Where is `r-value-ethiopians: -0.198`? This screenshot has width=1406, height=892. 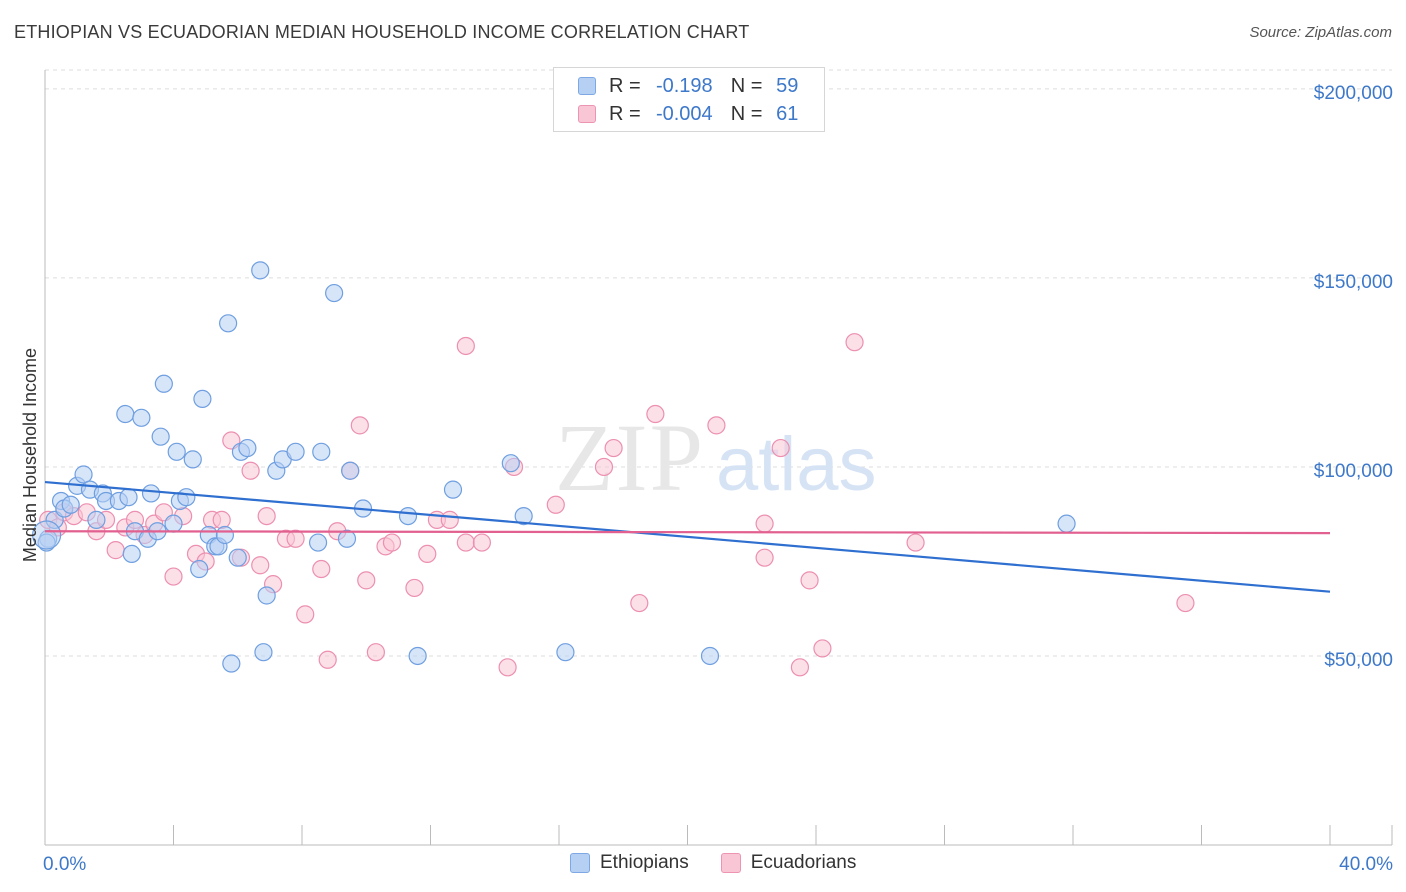 r-value-ethiopians: -0.198 is located at coordinates (684, 85).